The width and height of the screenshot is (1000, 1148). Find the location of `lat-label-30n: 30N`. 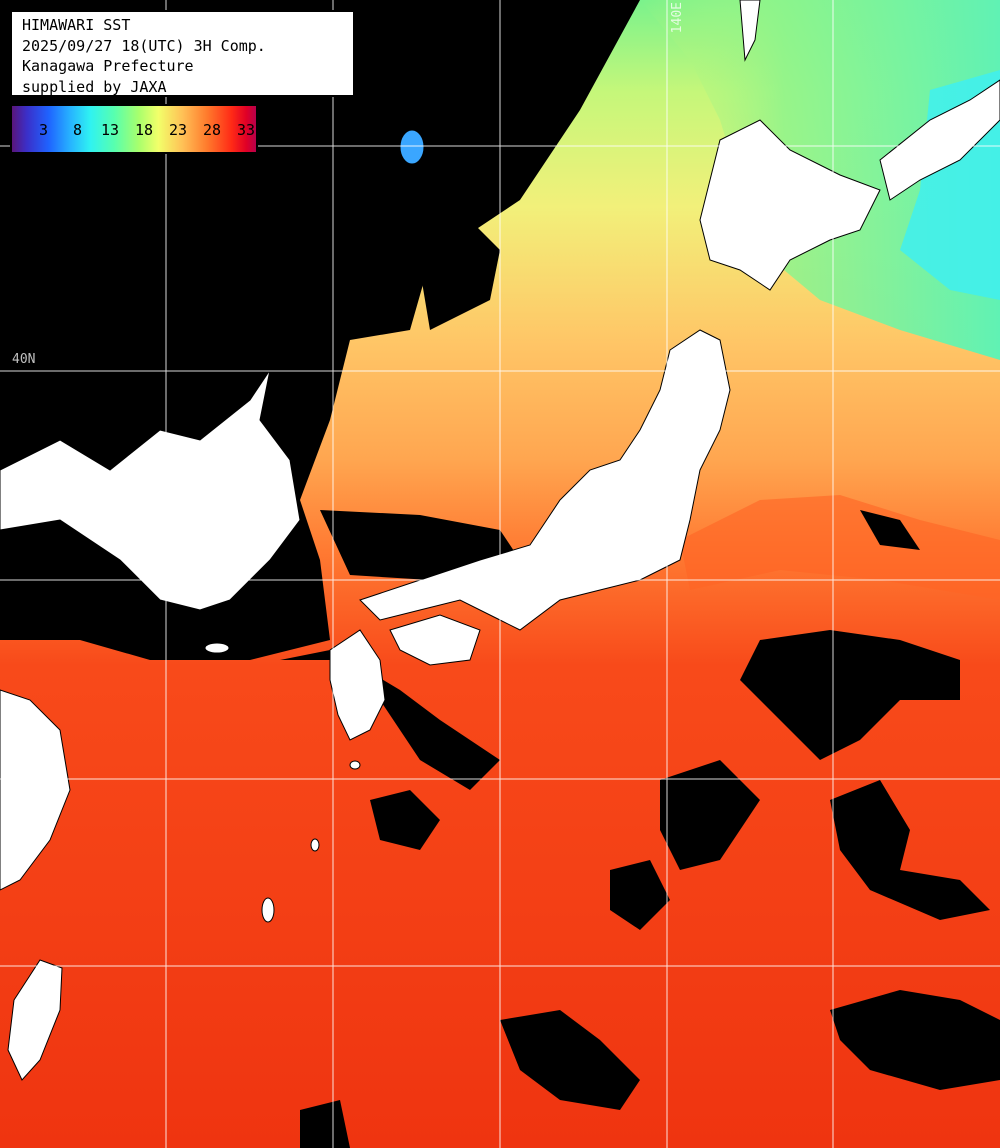

lat-label-30n: 30N is located at coordinates (24, 767).